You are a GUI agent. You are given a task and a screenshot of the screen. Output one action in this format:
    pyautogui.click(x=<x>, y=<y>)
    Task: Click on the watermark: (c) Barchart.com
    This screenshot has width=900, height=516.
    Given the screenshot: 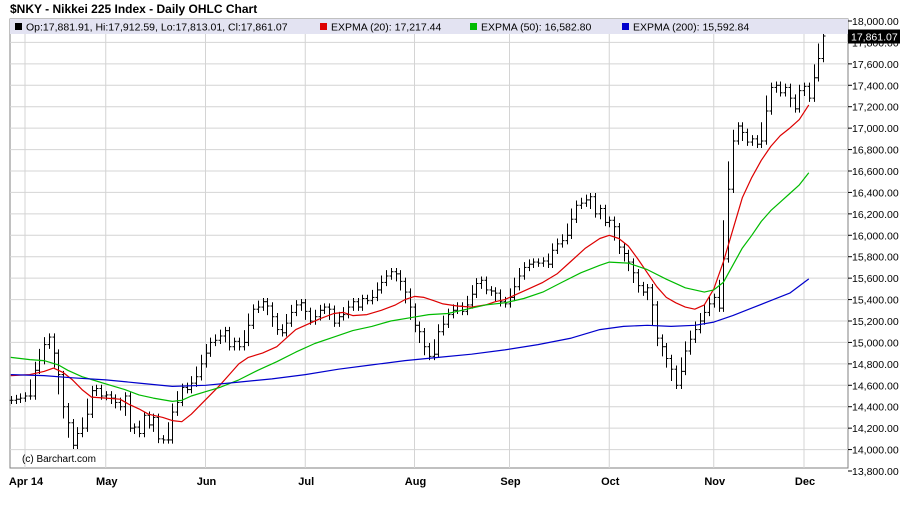 What is the action you would take?
    pyautogui.click(x=59, y=459)
    